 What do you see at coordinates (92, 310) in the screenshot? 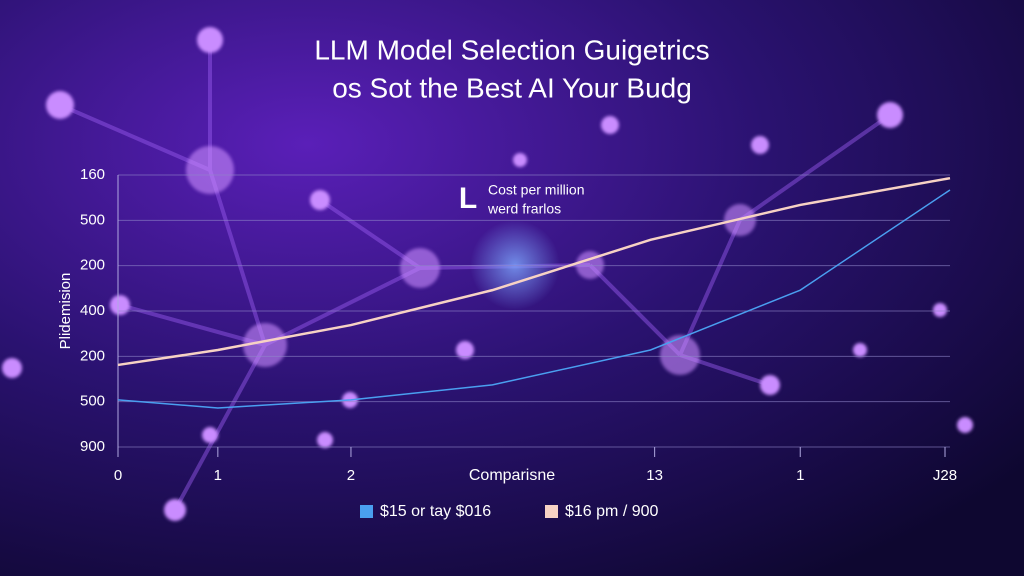
I see `y-tick-label: 400` at bounding box center [92, 310].